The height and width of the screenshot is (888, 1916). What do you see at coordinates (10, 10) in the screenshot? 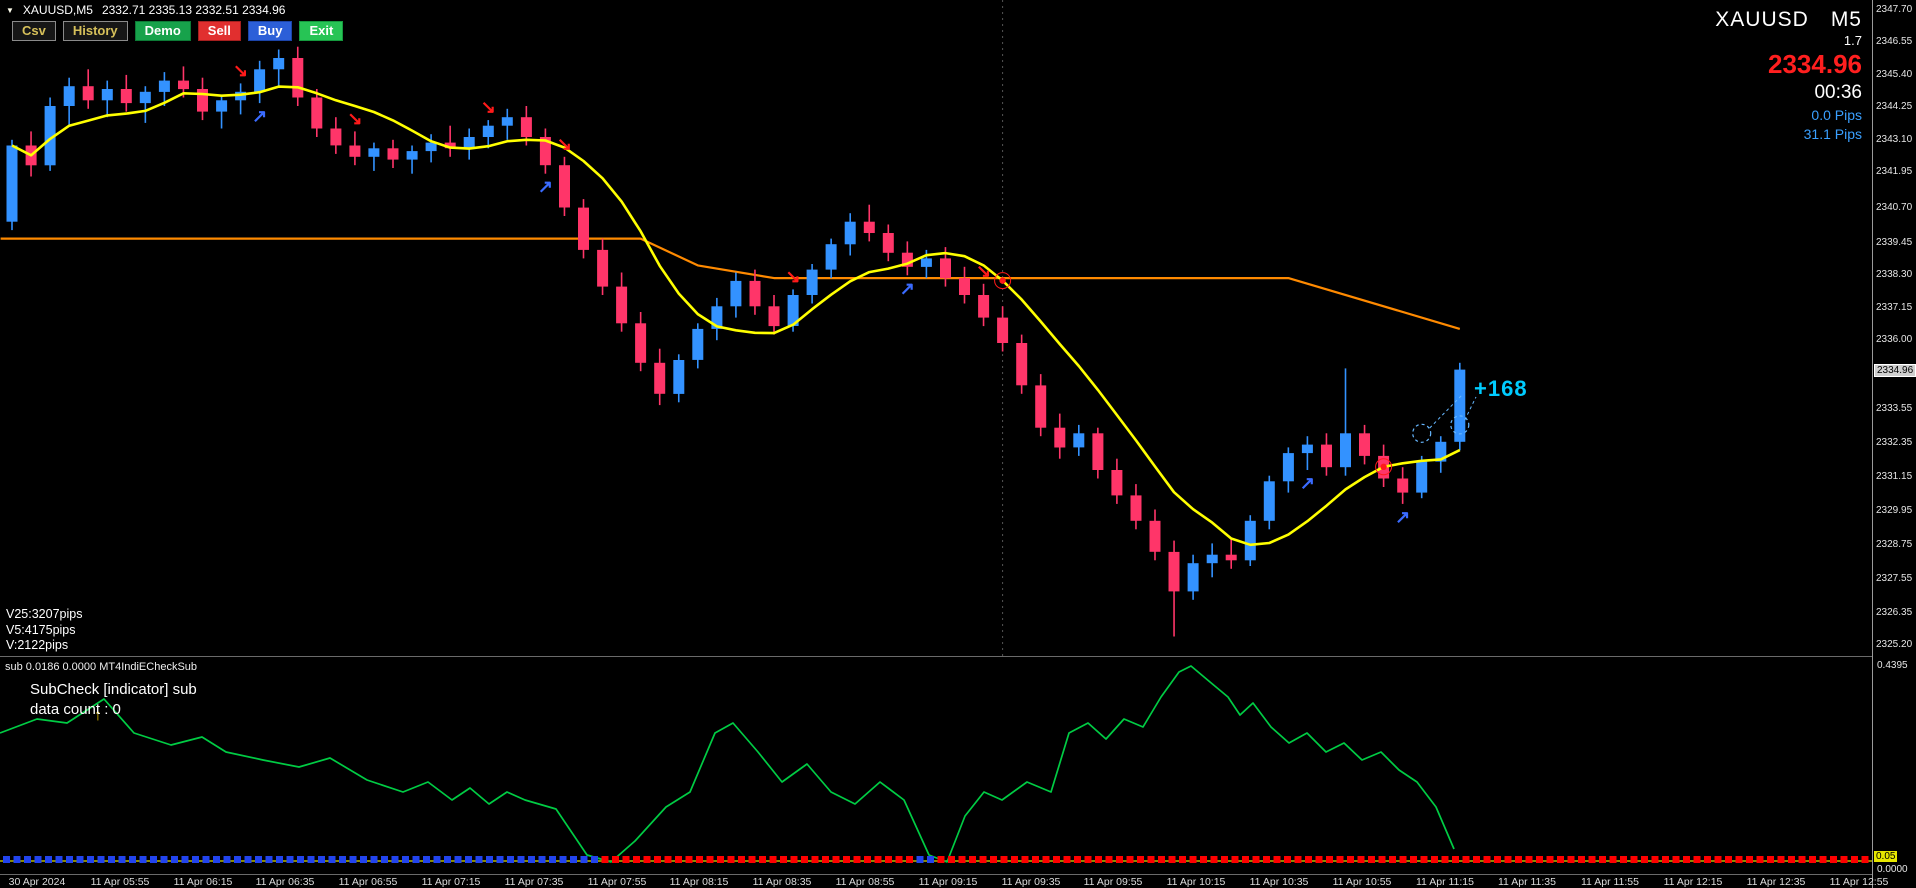
I see `chart-marker-icon: ▼` at bounding box center [10, 10].